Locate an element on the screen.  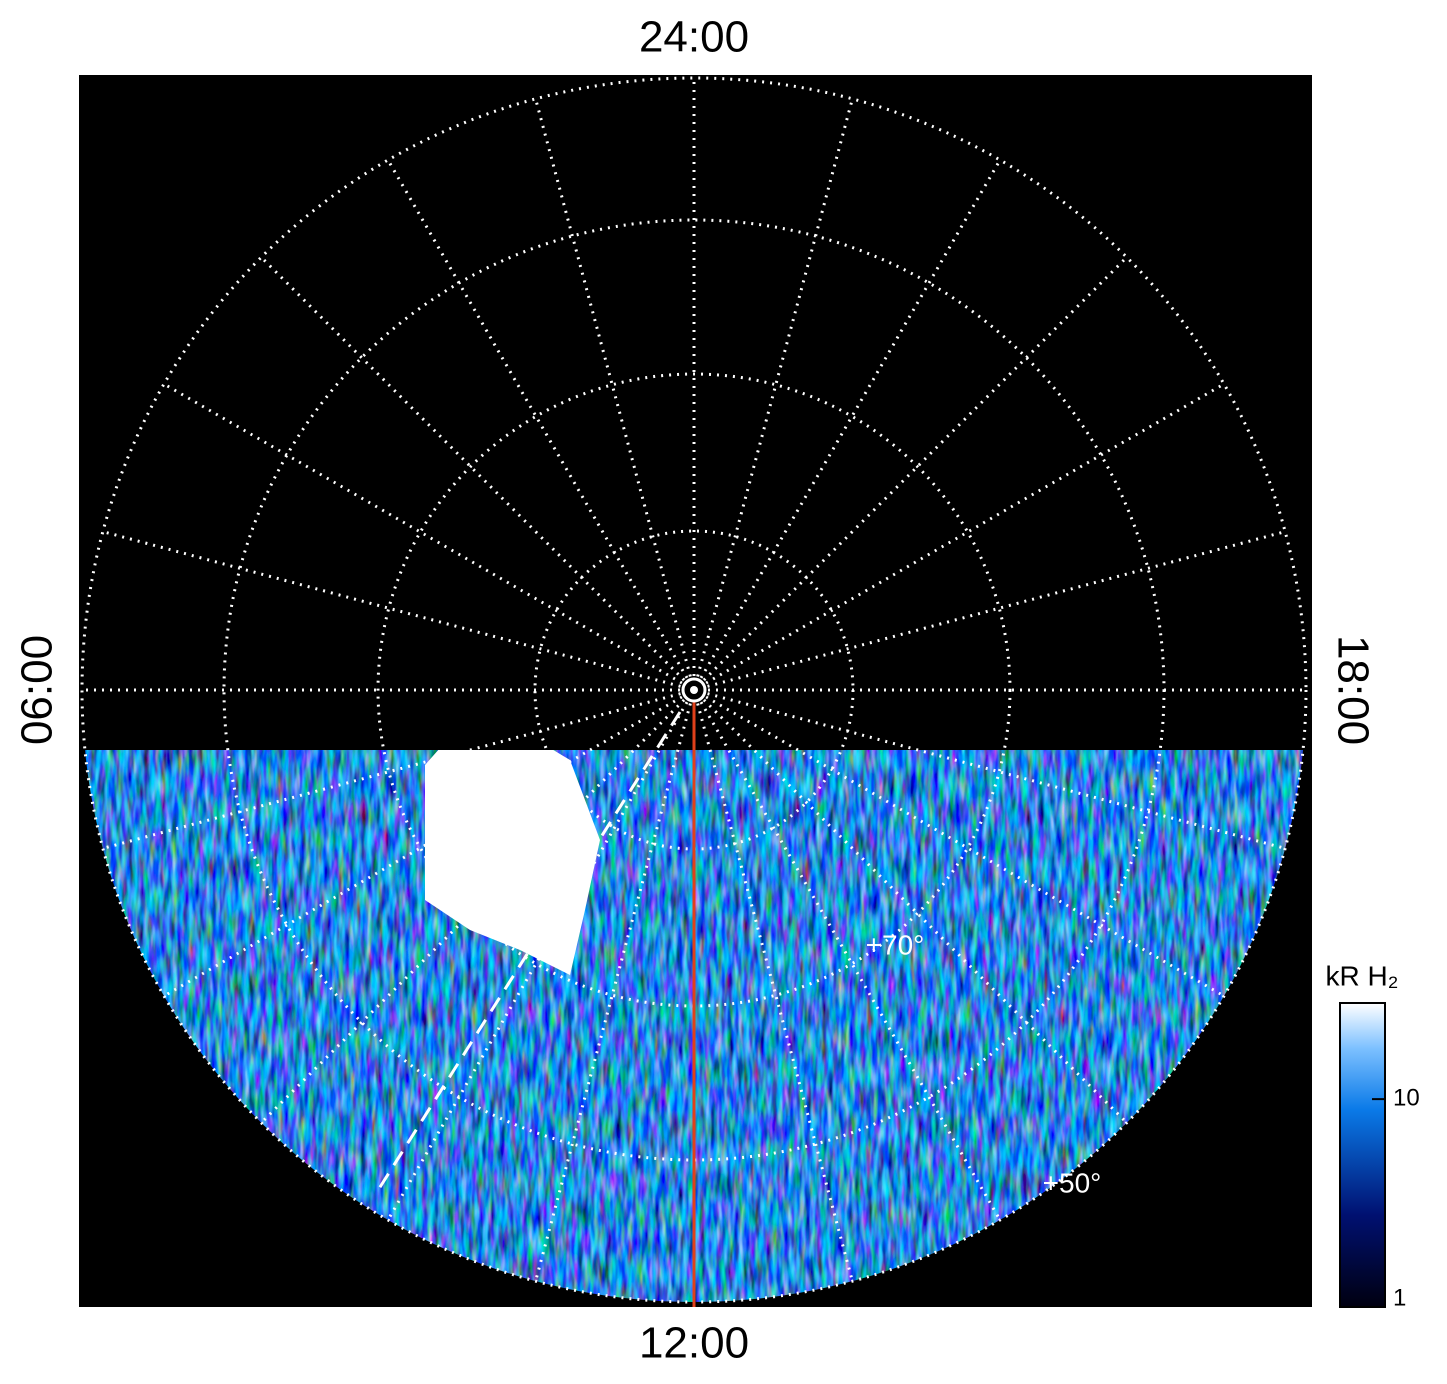
pole-marker is located at coordinates (694, 690).